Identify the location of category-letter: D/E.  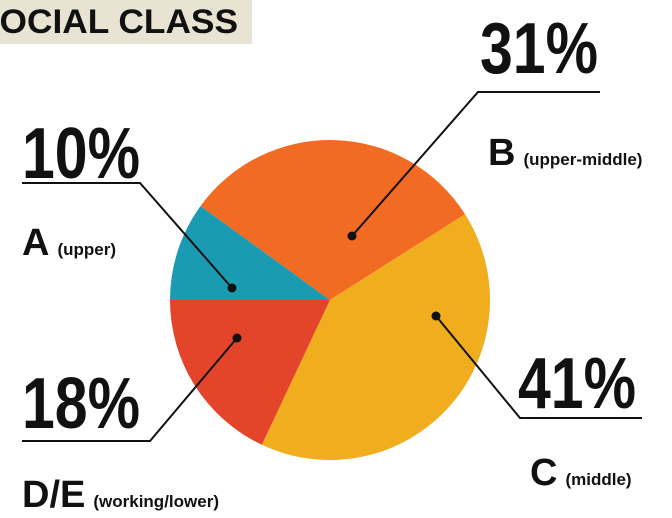
(53, 495).